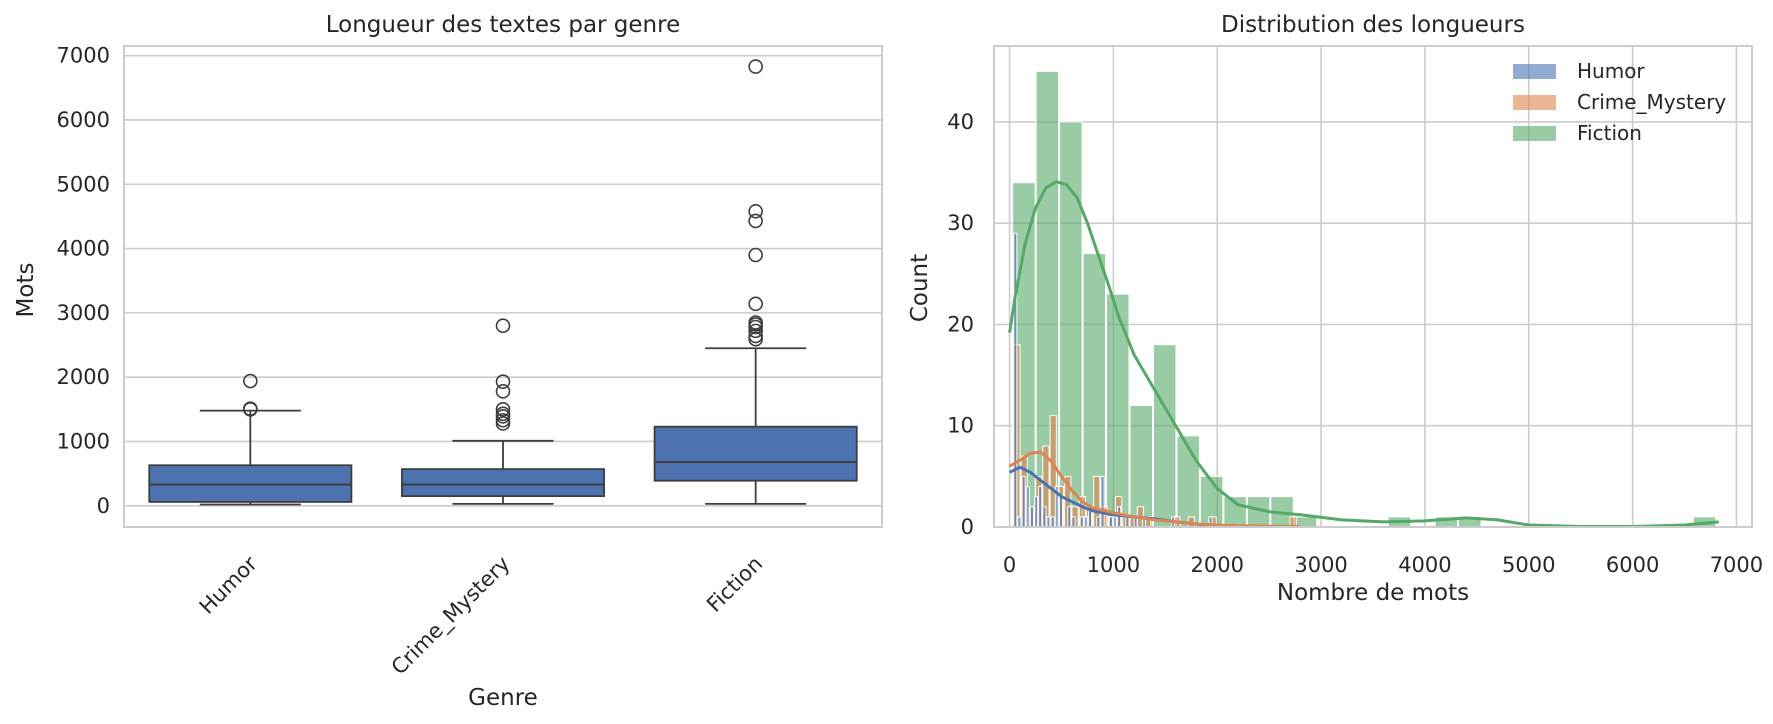  I want to click on x-tick-label: 2000, so click(1217, 565).